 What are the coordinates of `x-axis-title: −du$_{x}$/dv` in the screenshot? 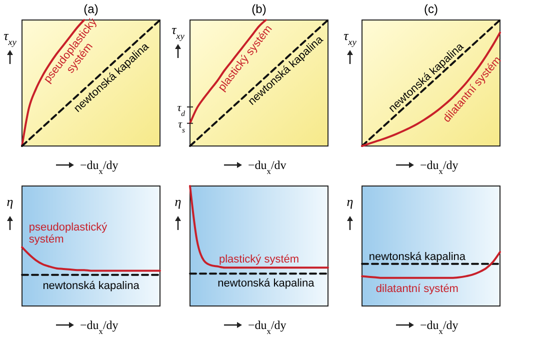 It's located at (267, 167).